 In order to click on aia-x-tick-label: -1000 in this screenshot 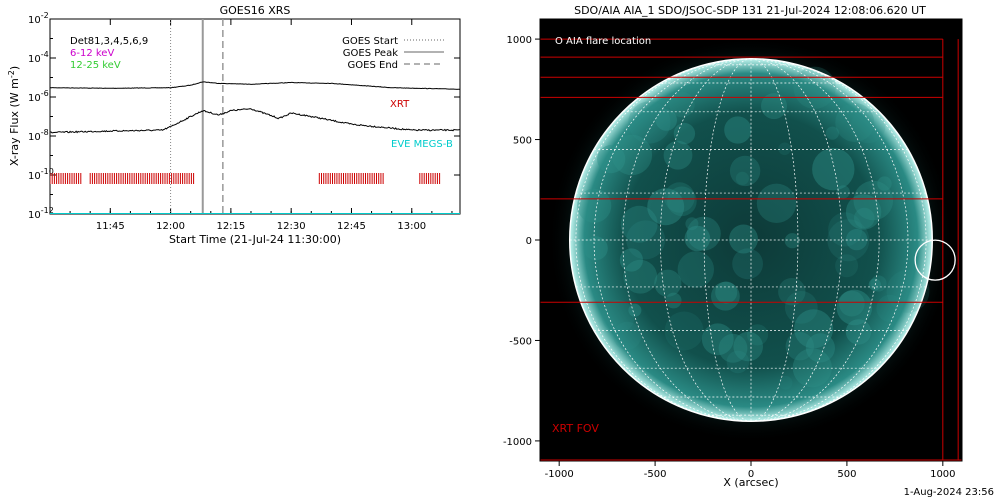, I will do `click(559, 474)`.